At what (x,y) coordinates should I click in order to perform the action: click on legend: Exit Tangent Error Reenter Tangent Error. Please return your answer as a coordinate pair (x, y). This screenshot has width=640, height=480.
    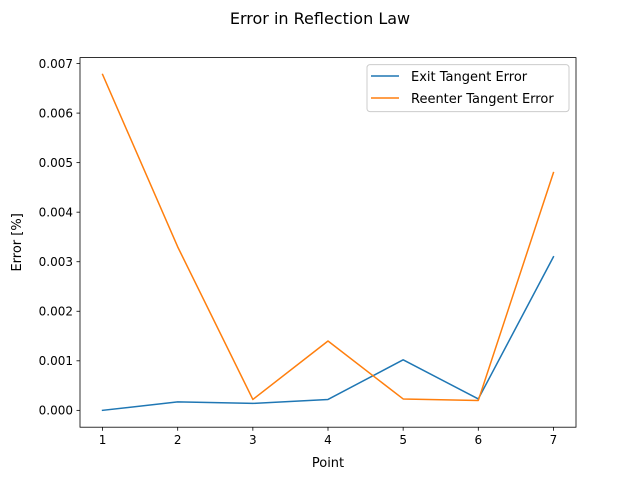
    Looking at the image, I should click on (468, 88).